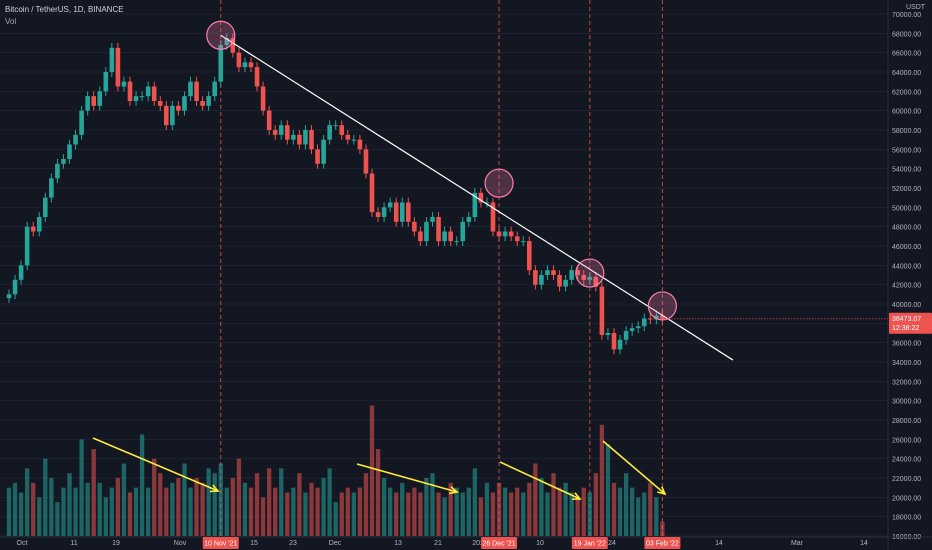 This screenshot has width=932, height=550. Describe the element at coordinates (180, 543) in the screenshot. I see `time-tick-label: Nov` at that location.